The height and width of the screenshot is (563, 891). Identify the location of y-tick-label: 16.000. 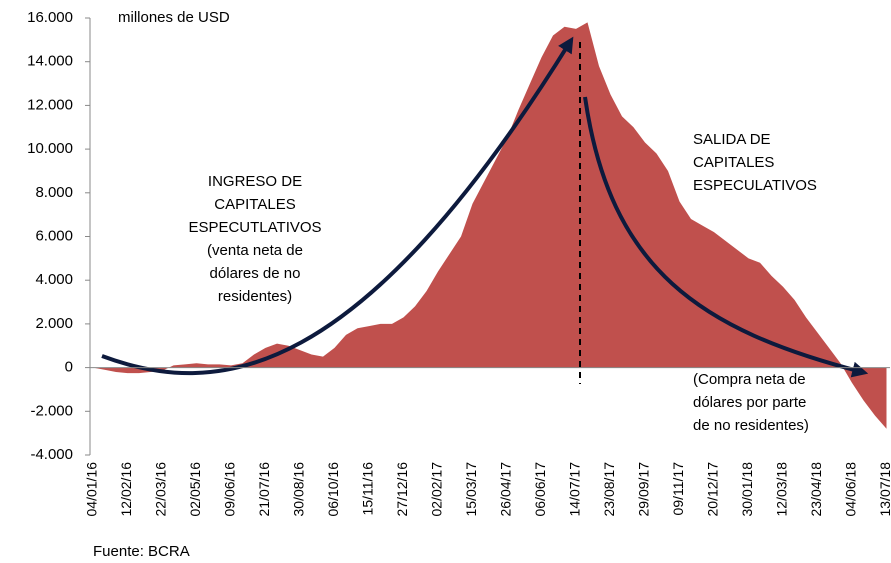
(50, 17).